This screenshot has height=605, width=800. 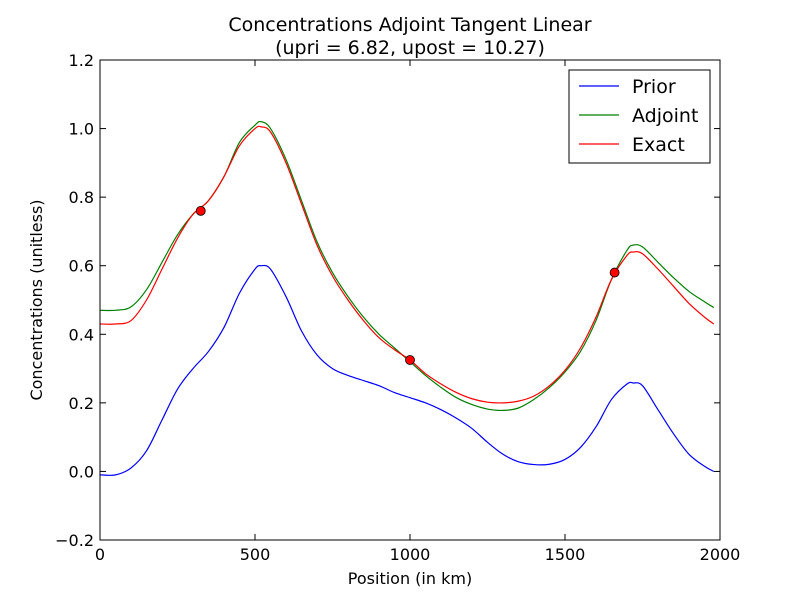 I want to click on legend-label-exact: Exact, so click(x=658, y=145).